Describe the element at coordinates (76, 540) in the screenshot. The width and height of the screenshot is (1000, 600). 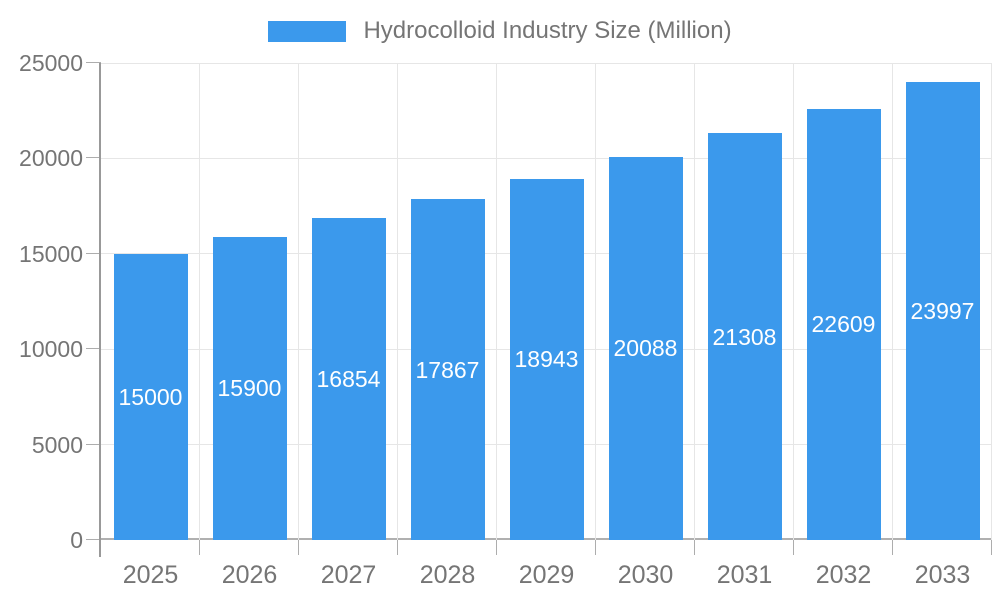
I see `y-tick-label: 0` at that location.